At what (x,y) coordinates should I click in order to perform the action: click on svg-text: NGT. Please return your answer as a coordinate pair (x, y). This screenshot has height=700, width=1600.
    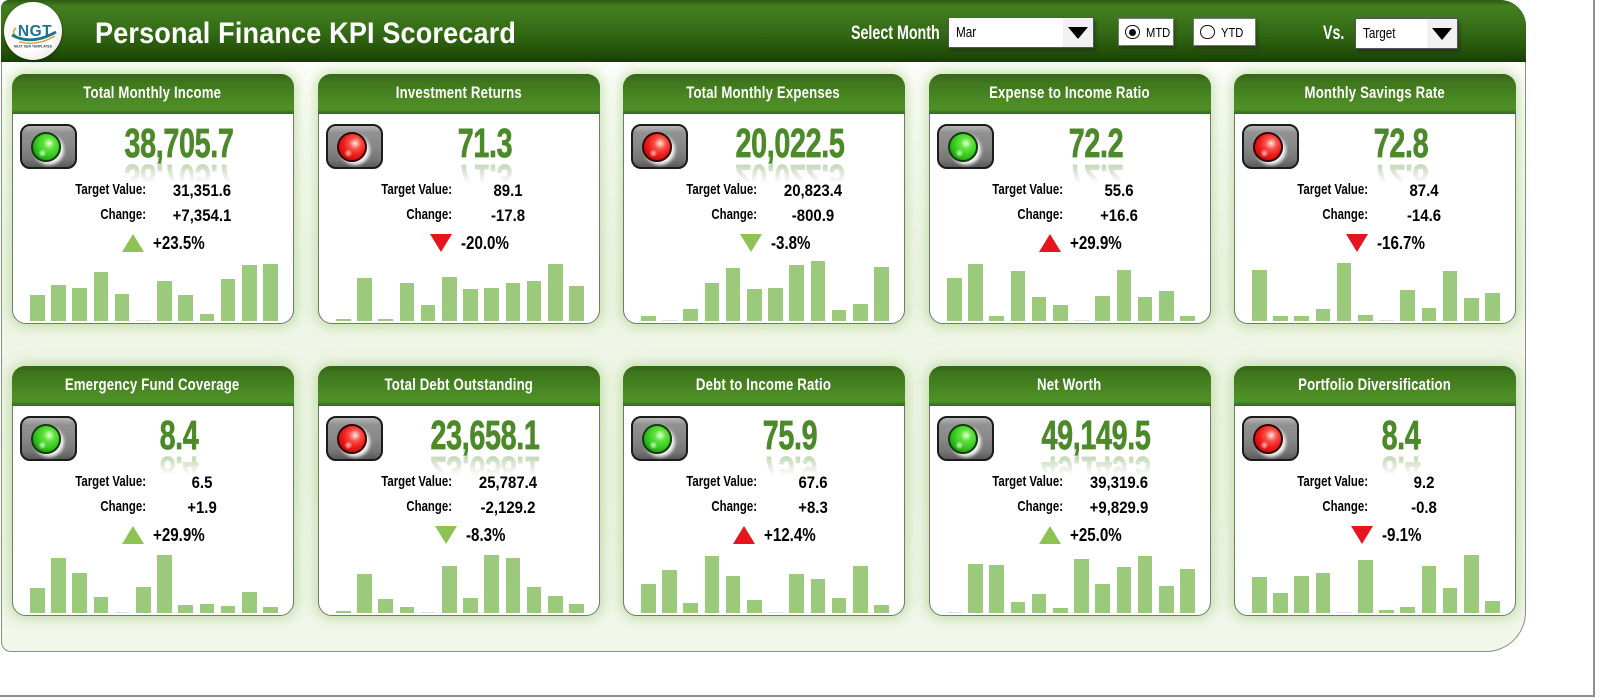
    Looking at the image, I should click on (35, 31).